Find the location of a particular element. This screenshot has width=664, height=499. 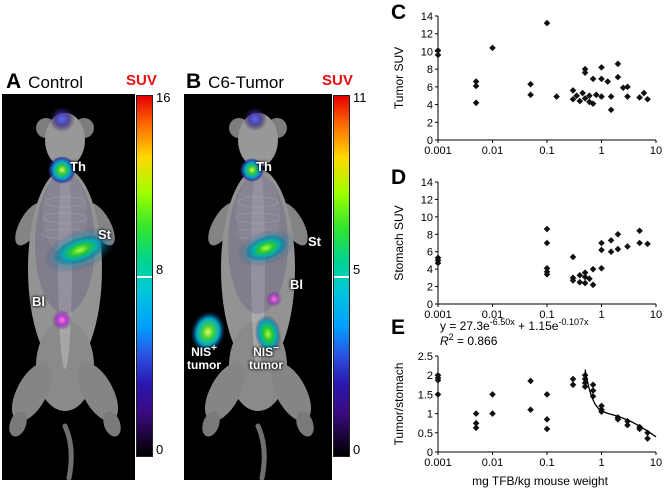

r-squared: R2 = 0.866 is located at coordinates (469, 340).